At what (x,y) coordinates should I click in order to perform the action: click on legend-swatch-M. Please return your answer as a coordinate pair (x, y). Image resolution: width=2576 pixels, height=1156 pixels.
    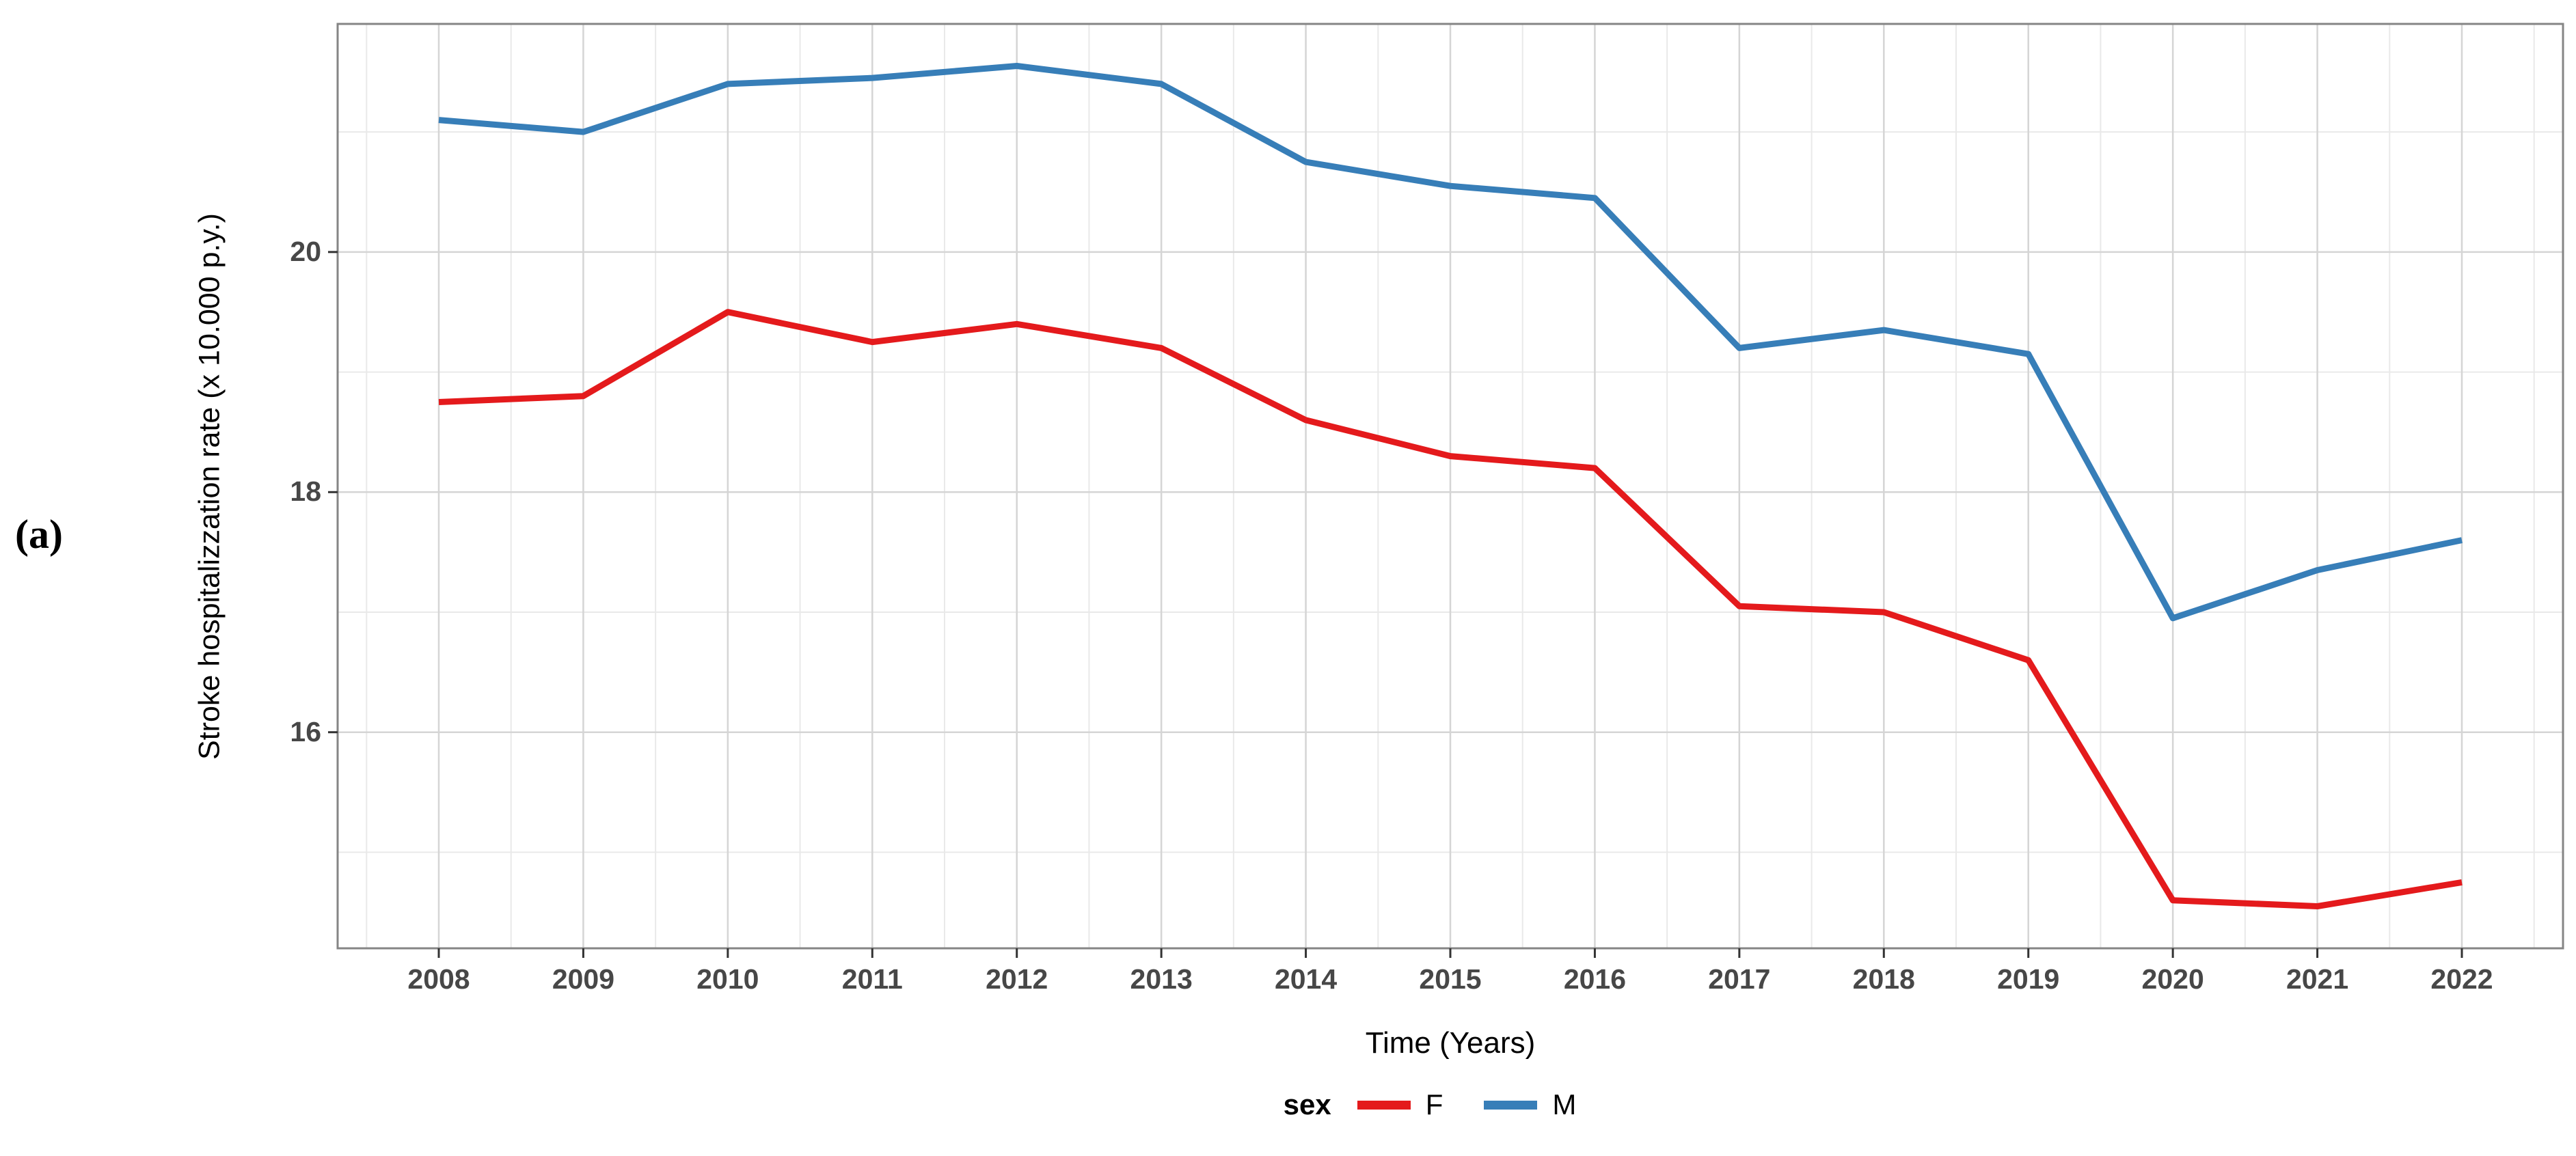
    Looking at the image, I should click on (1511, 1105).